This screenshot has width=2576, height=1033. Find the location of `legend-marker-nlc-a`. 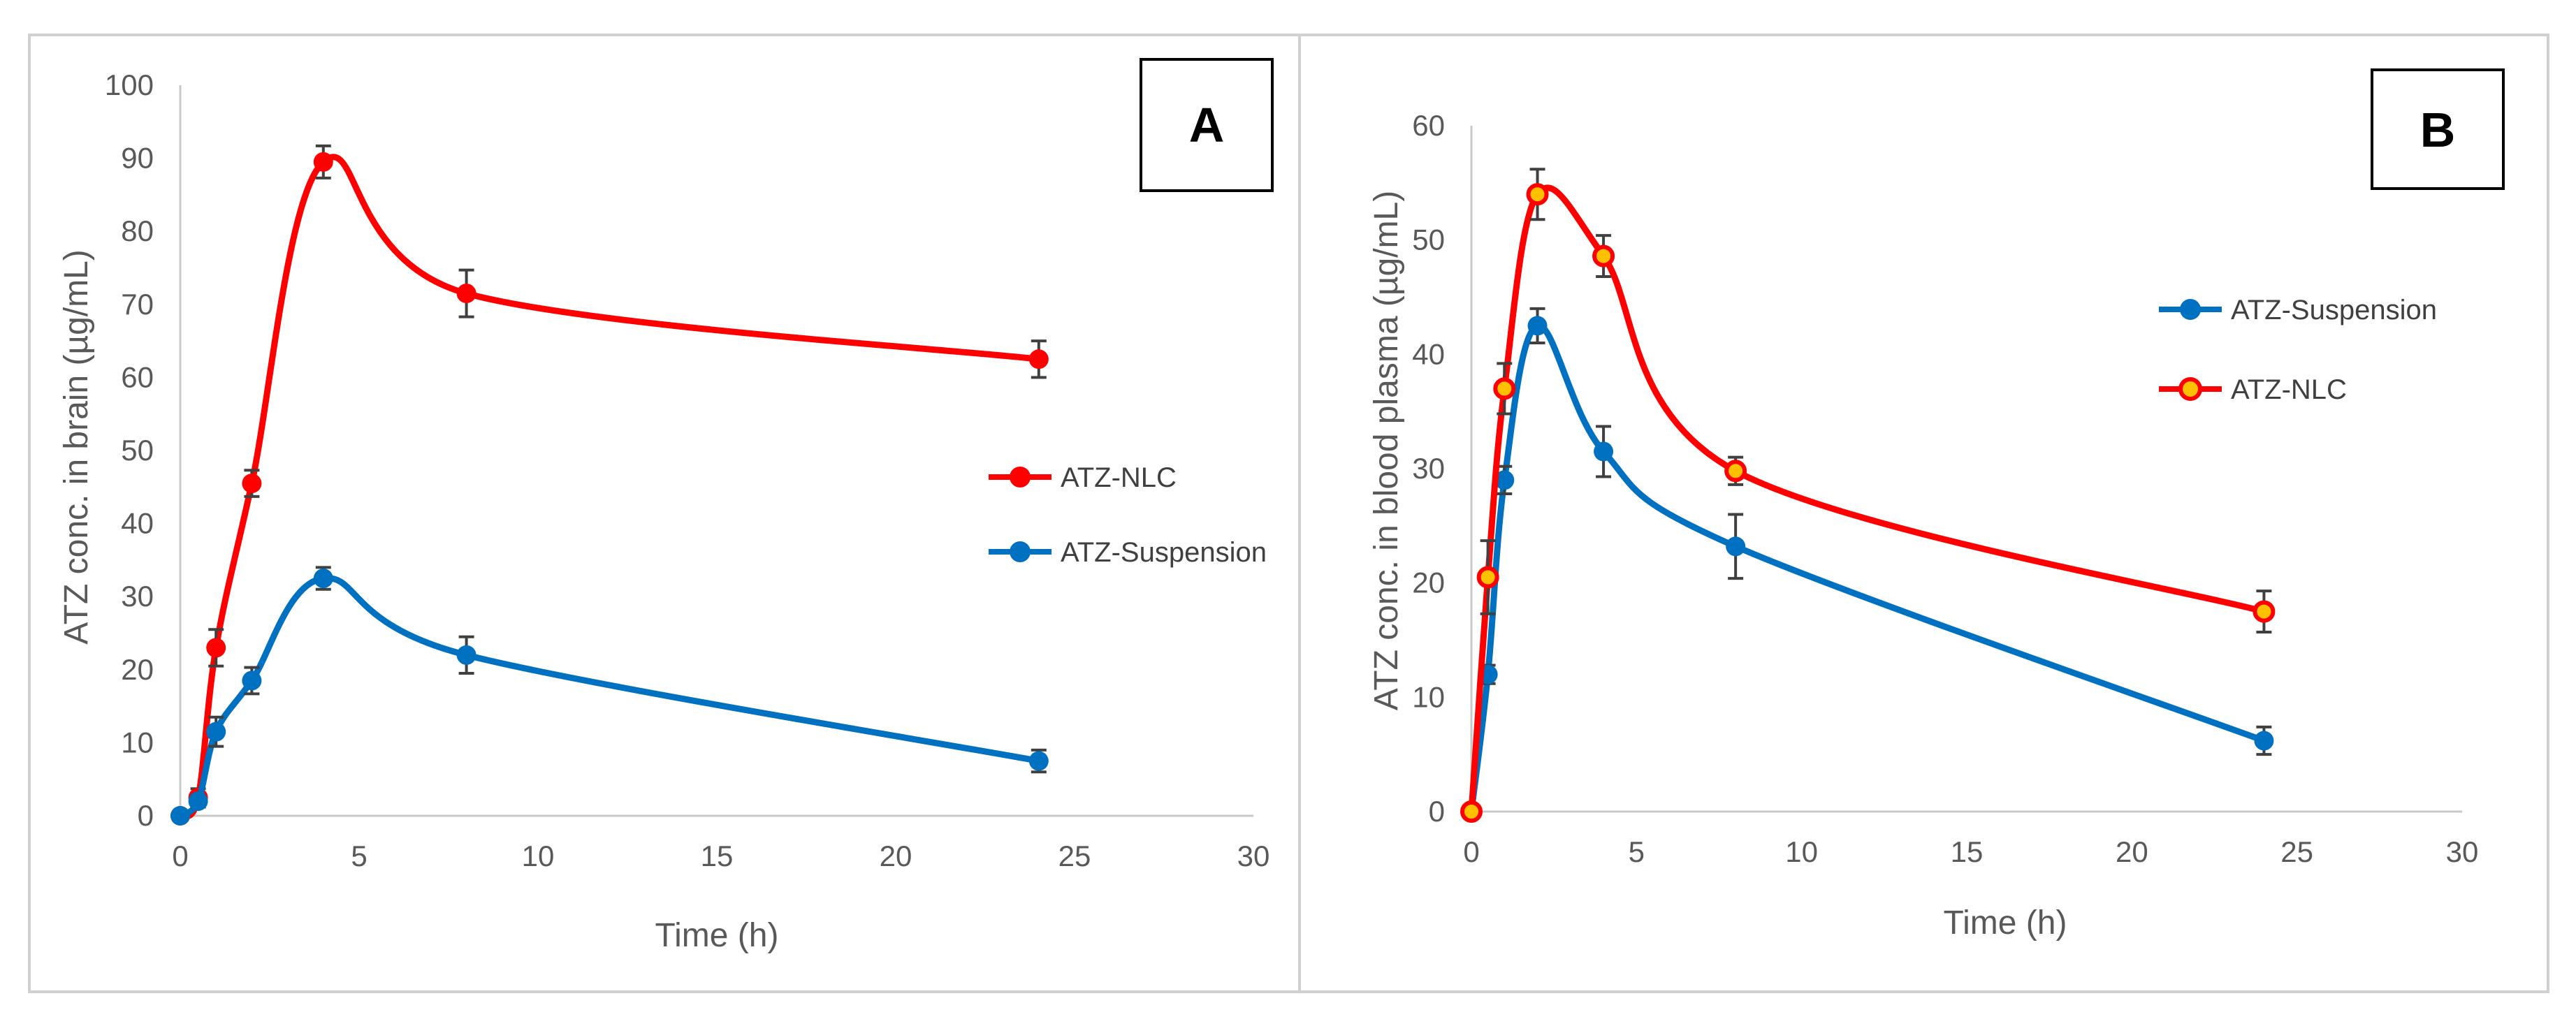

legend-marker-nlc-a is located at coordinates (1020, 477).